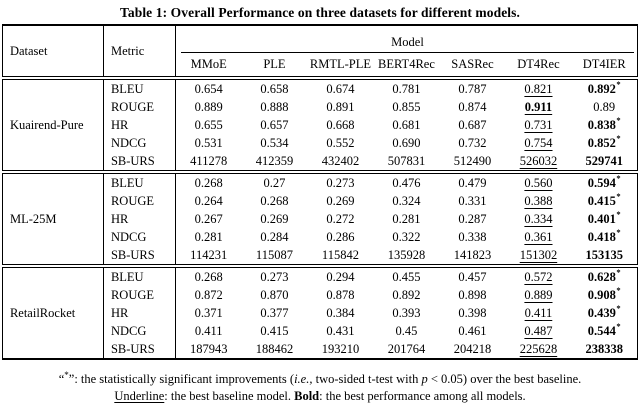 This screenshot has height=412, width=640. I want to click on value-cell: 0.674, so click(340, 88).